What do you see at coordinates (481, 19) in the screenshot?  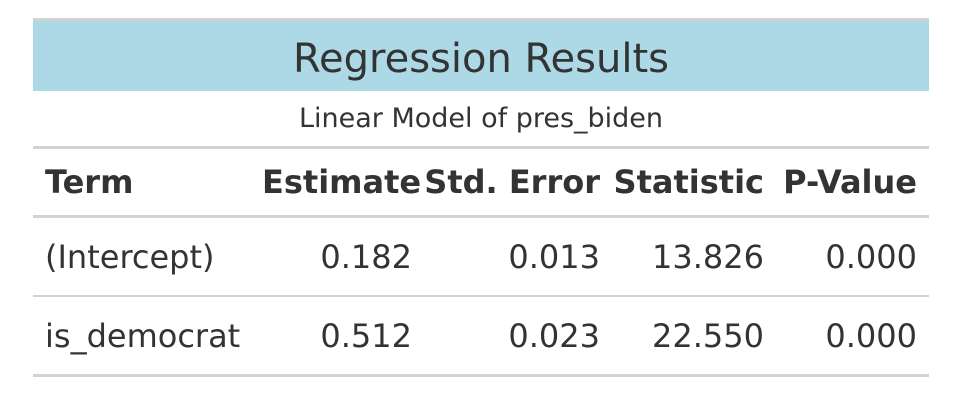 I see `table-top-border` at bounding box center [481, 19].